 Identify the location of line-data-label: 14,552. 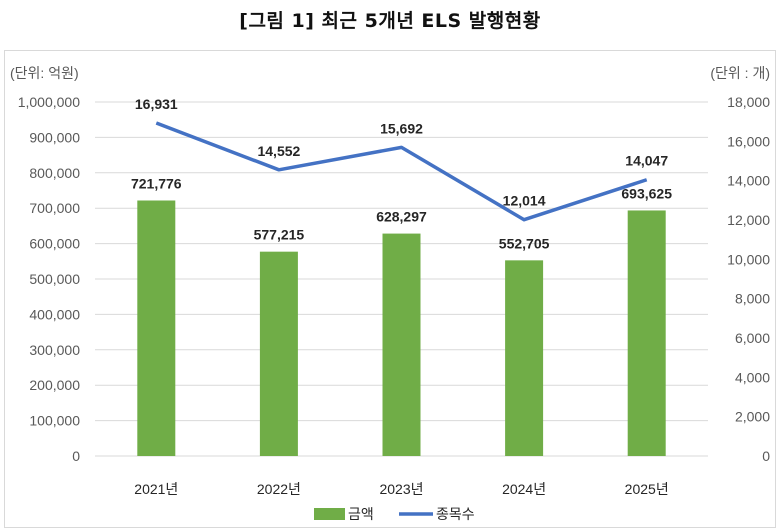
(278, 151).